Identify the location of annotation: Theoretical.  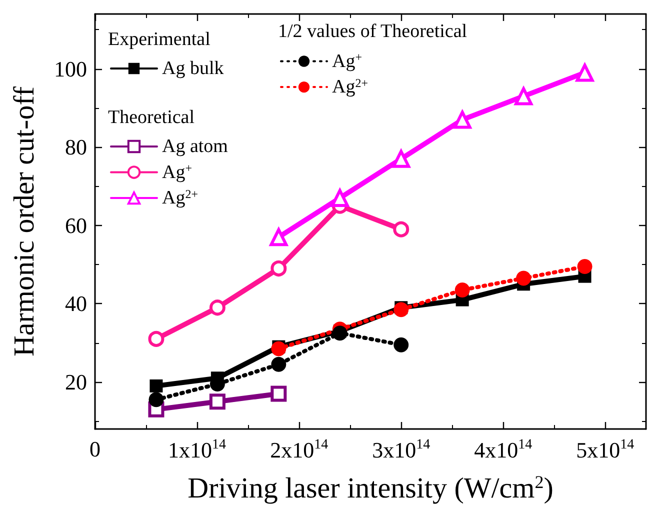
(151, 117).